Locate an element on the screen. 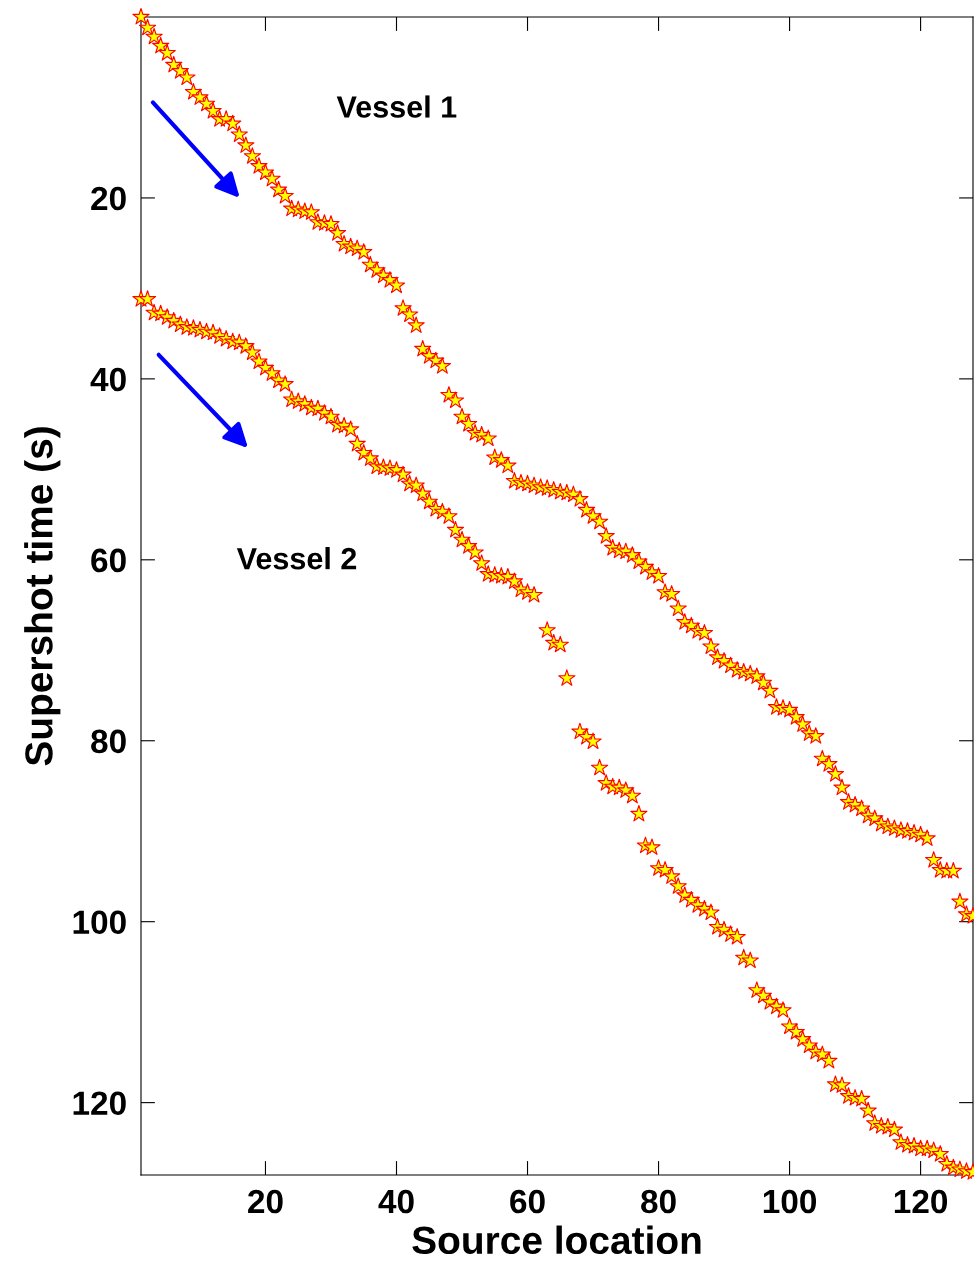 The width and height of the screenshot is (974, 1285). x-tick-label: 100 is located at coordinates (790, 1201).